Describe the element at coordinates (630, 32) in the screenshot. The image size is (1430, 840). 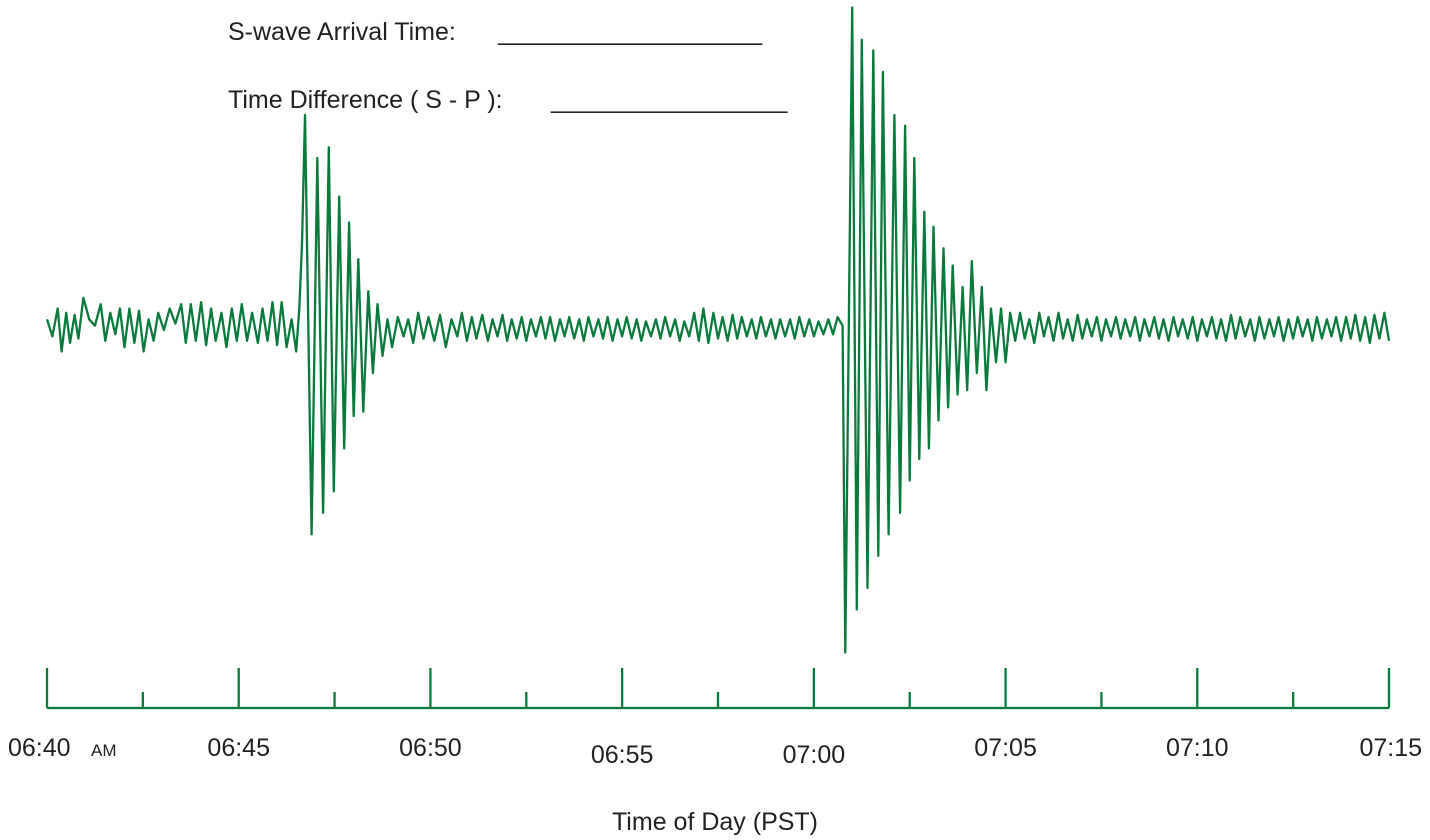
I see `s-wave-arrival-blank: ___________________` at that location.